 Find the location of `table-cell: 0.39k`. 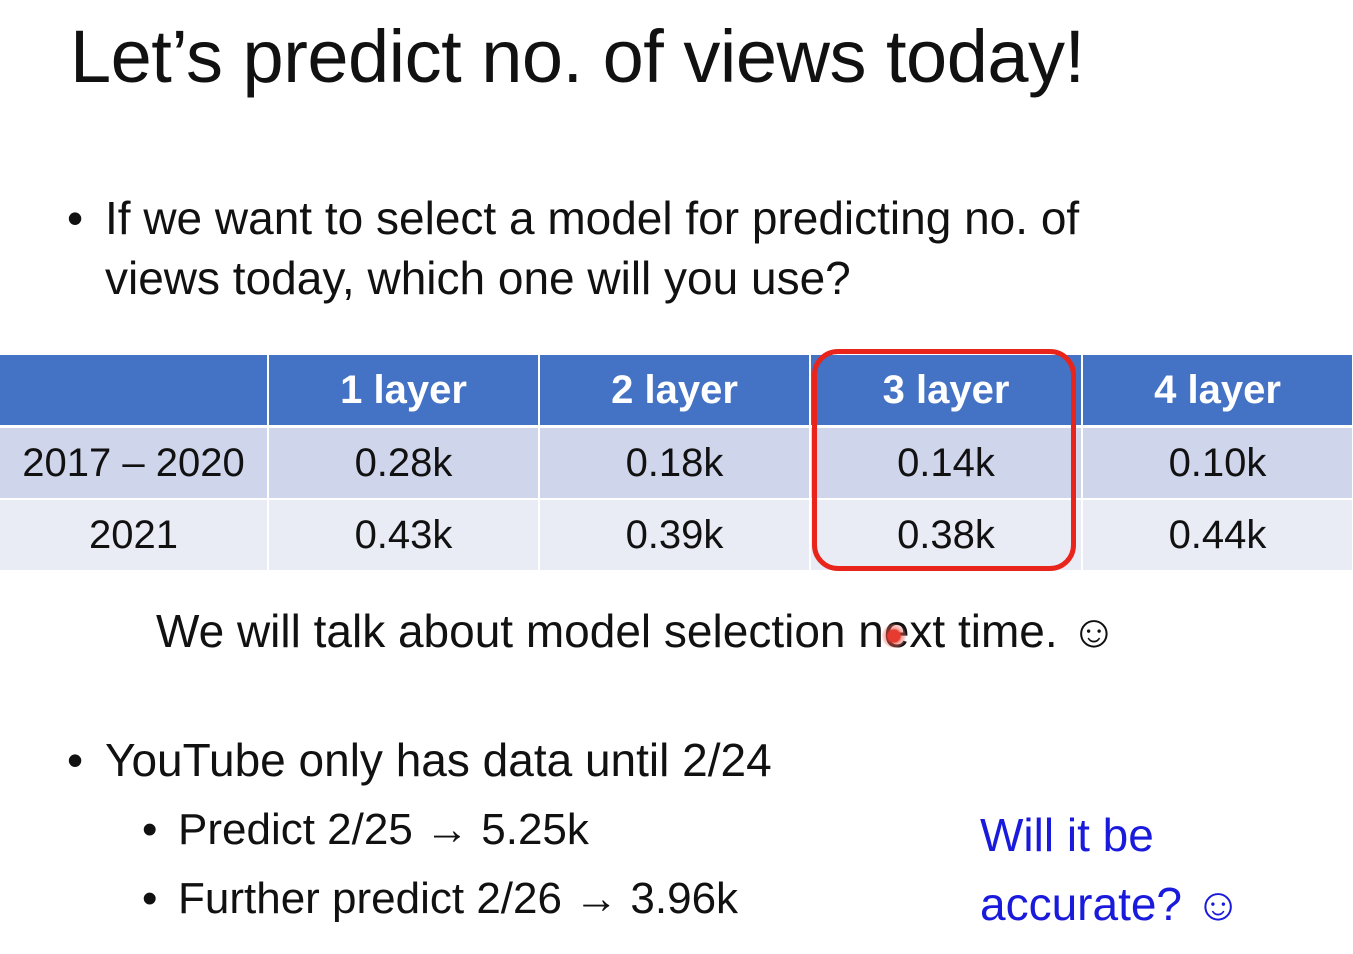

table-cell: 0.39k is located at coordinates (675, 535).